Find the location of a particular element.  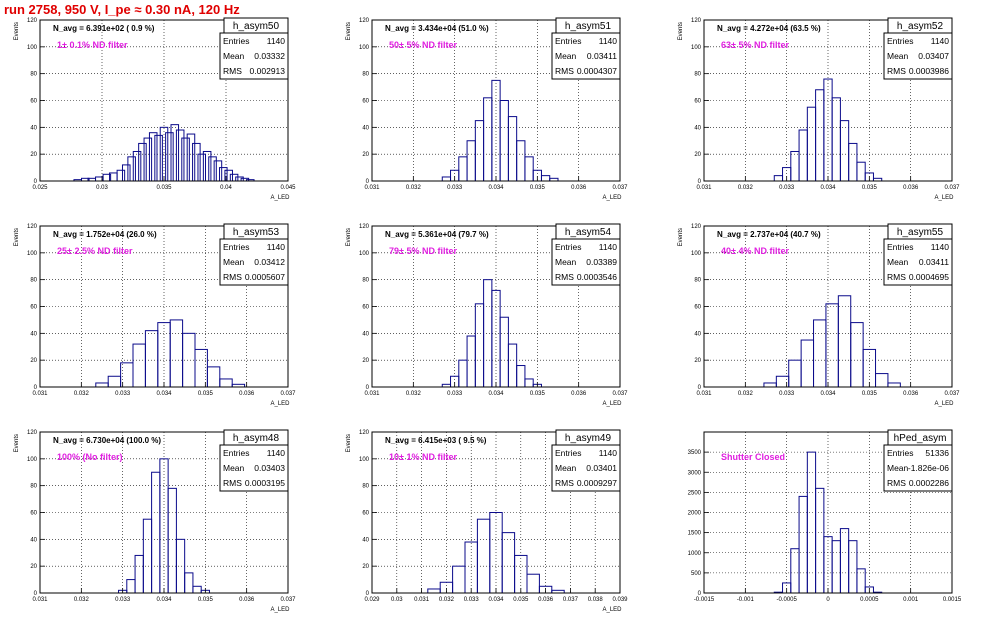

navg-label: N_avg = 6.415e+03 ( 9.5 %) is located at coordinates (436, 440).